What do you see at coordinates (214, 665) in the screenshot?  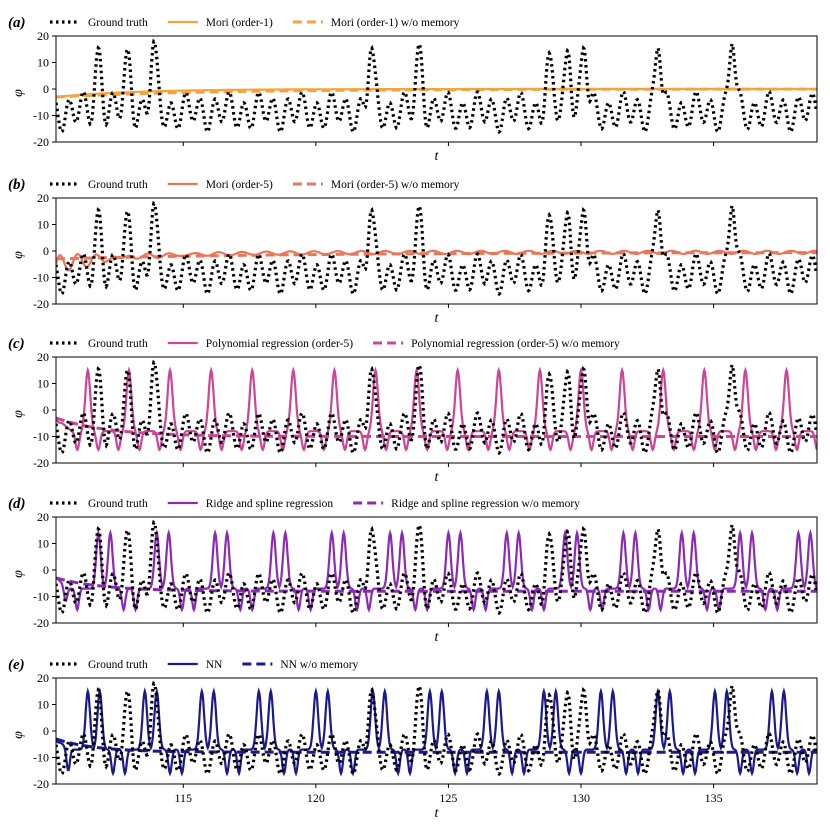 I see `legend-label-1: NN` at bounding box center [214, 665].